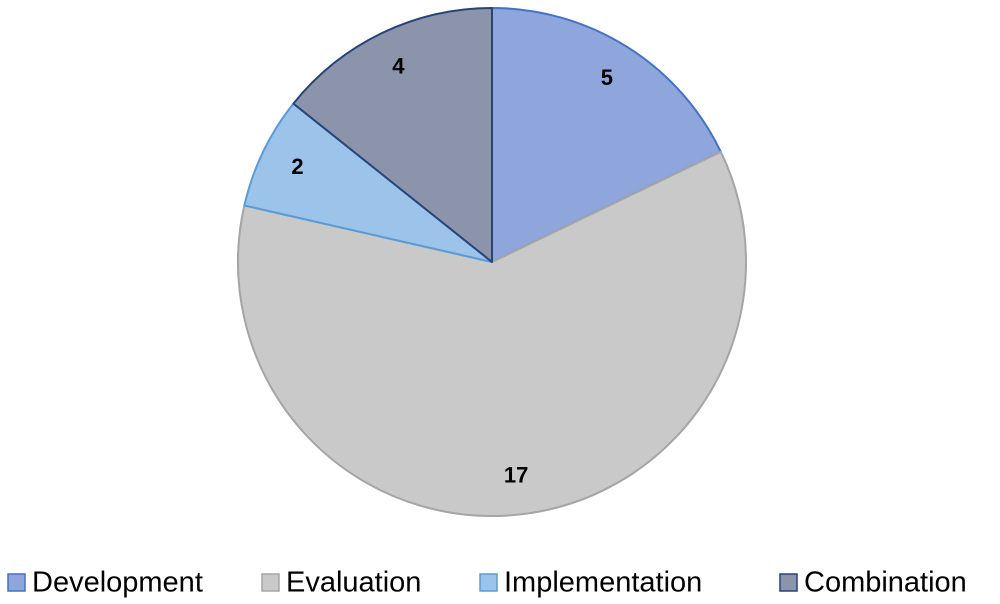  What do you see at coordinates (603, 583) in the screenshot?
I see `legend-label: Implementation` at bounding box center [603, 583].